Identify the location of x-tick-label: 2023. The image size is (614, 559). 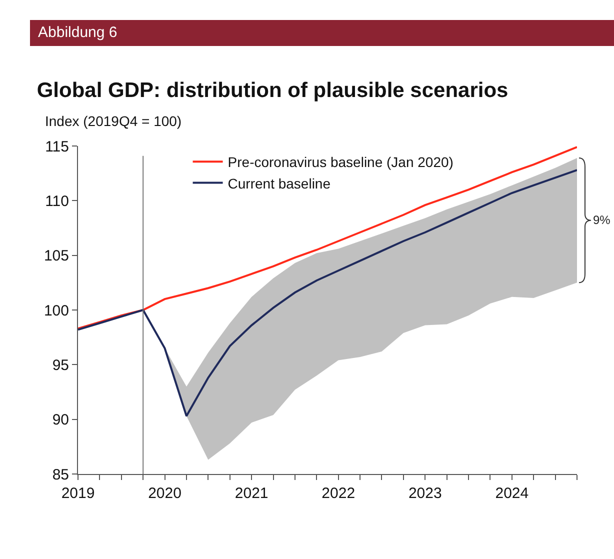
(425, 493).